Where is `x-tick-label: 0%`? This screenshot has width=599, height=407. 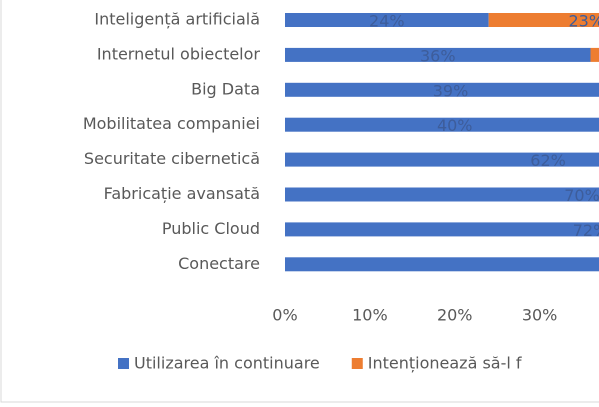 x-tick-label: 0% is located at coordinates (284, 315).